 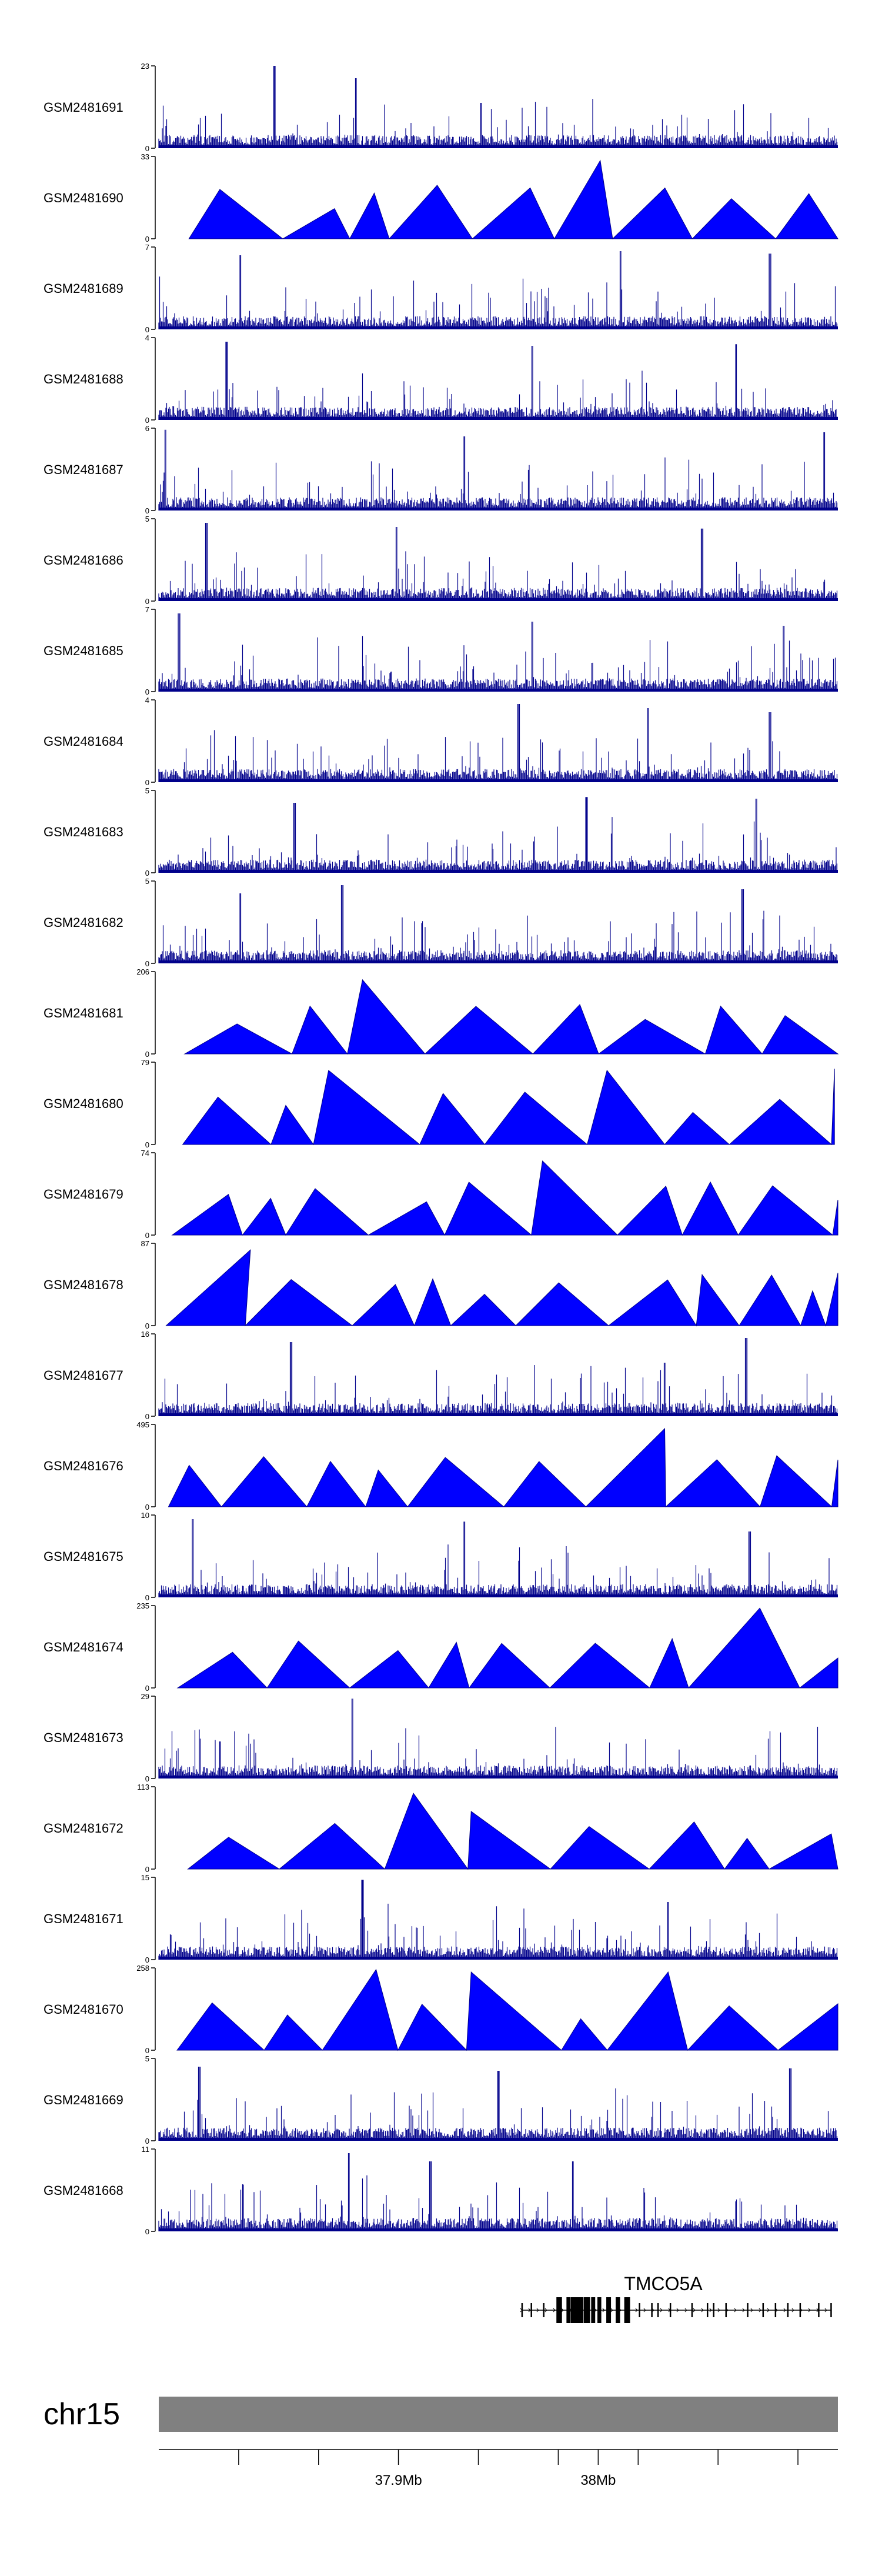 I want to click on track-GSM2481690: GSM2481690 33 0, so click(x=441, y=197).